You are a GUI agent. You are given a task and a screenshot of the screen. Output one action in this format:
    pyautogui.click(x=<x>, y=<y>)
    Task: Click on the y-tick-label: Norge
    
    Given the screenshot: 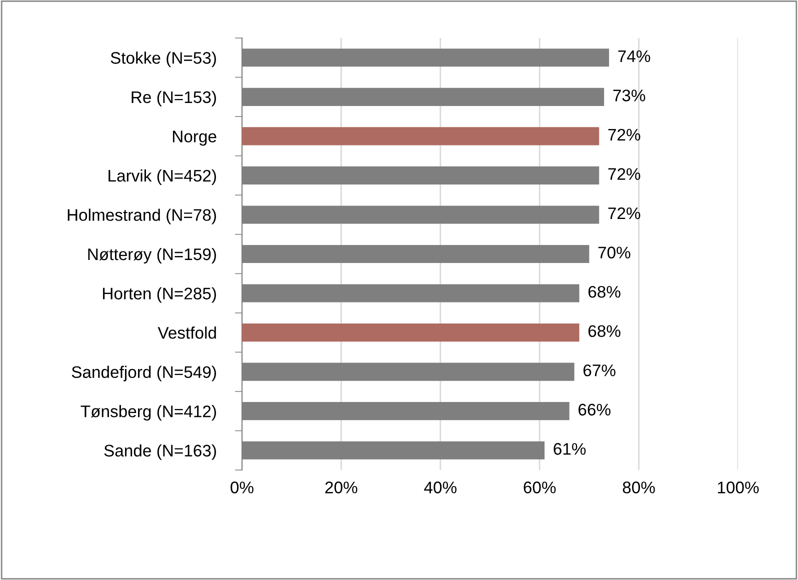 What is the action you would take?
    pyautogui.click(x=194, y=138)
    